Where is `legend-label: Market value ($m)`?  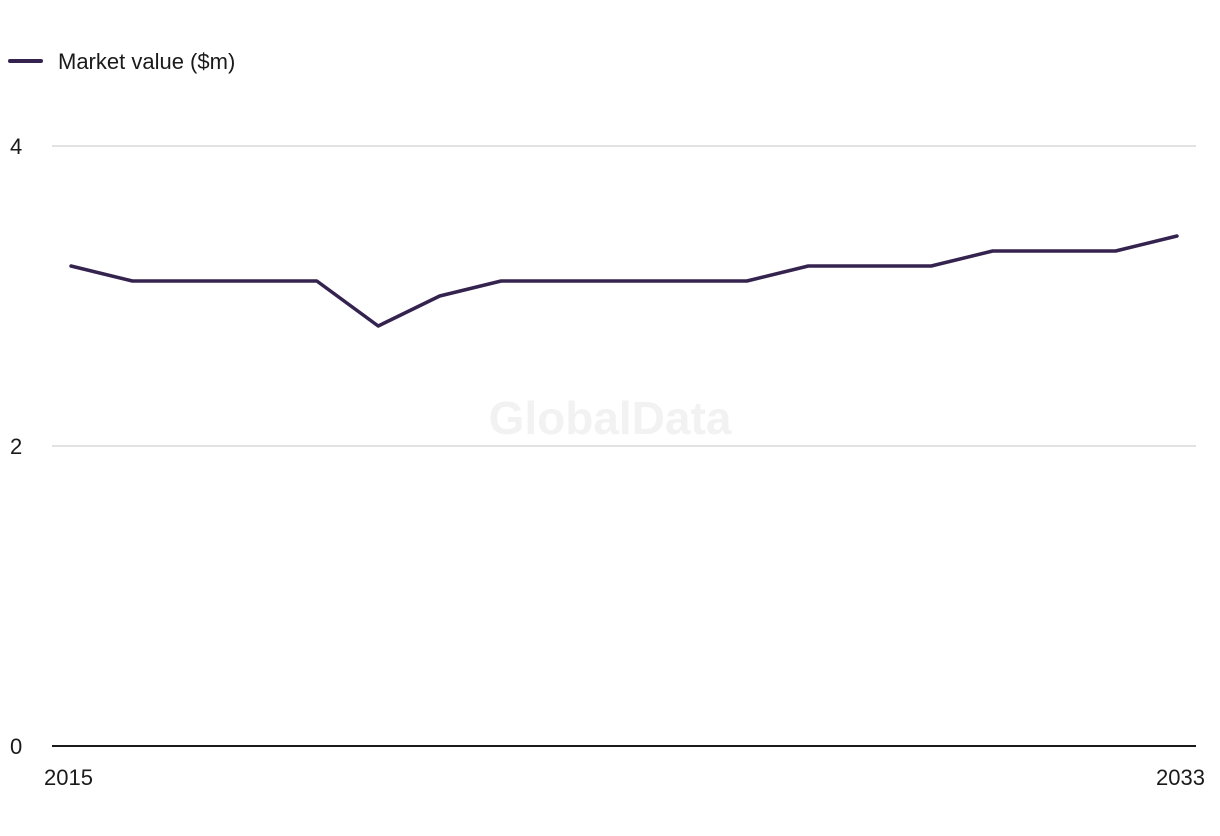 legend-label: Market value ($m) is located at coordinates (146, 61).